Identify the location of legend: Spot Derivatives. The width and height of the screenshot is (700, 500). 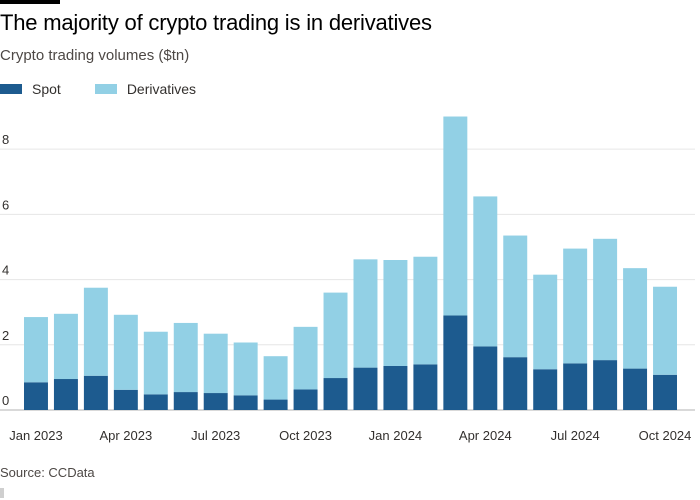
(115, 89).